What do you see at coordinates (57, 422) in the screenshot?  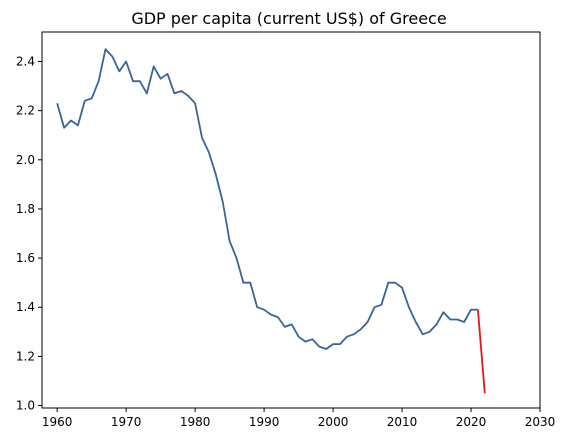 I see `x-tick-label: 1960` at bounding box center [57, 422].